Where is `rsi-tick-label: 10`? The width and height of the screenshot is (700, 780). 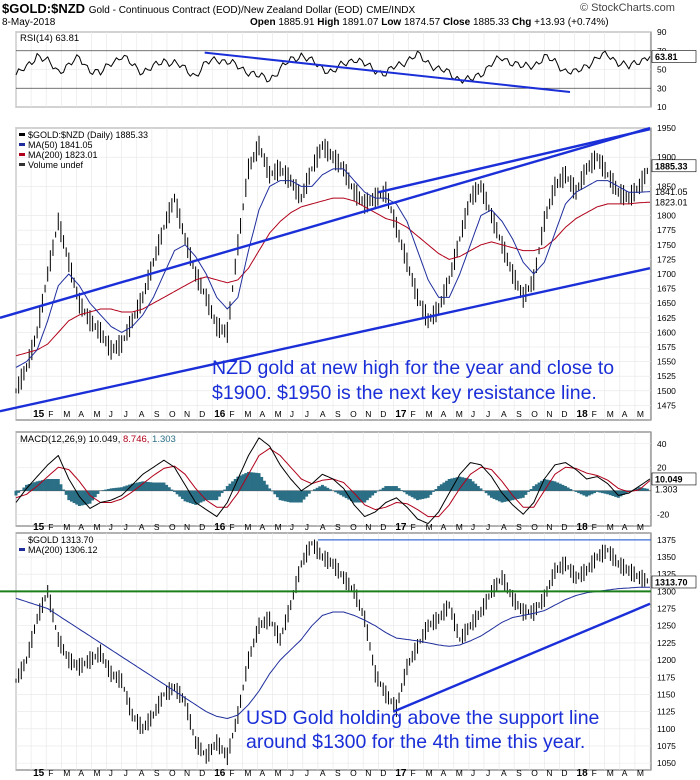 rsi-tick-label: 10 is located at coordinates (662, 107).